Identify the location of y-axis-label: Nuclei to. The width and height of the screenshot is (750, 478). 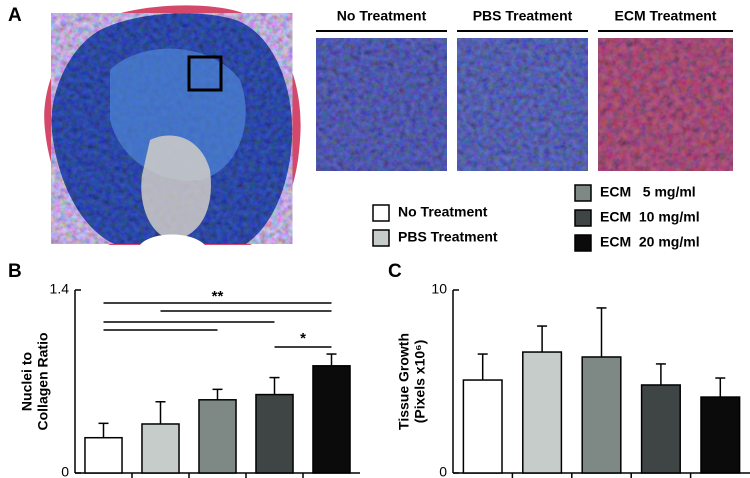
(27, 381).